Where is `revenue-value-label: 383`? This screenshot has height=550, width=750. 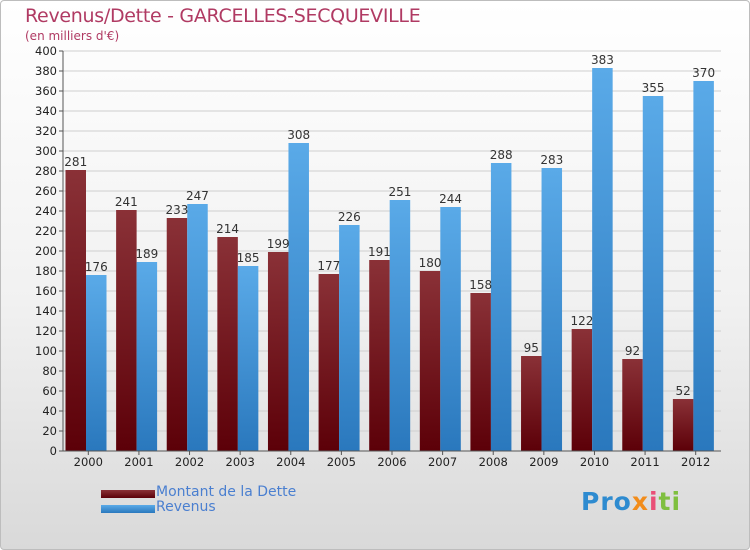
revenue-value-label: 383 is located at coordinates (602, 60).